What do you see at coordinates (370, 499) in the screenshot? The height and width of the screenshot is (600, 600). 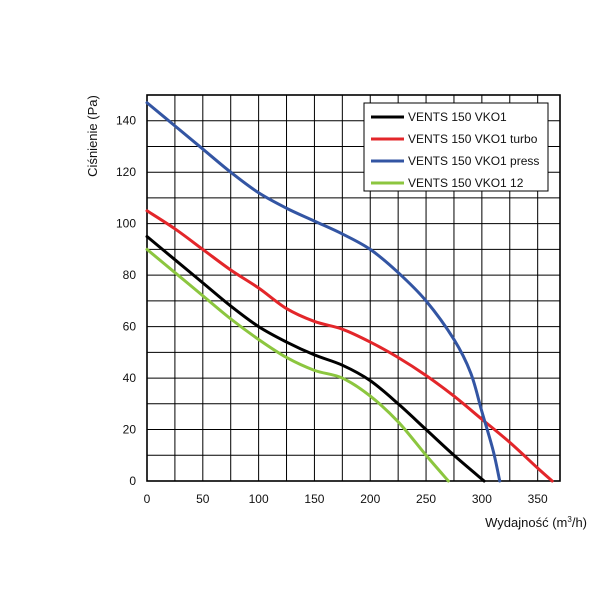 I see `x-tick-label: 200` at bounding box center [370, 499].